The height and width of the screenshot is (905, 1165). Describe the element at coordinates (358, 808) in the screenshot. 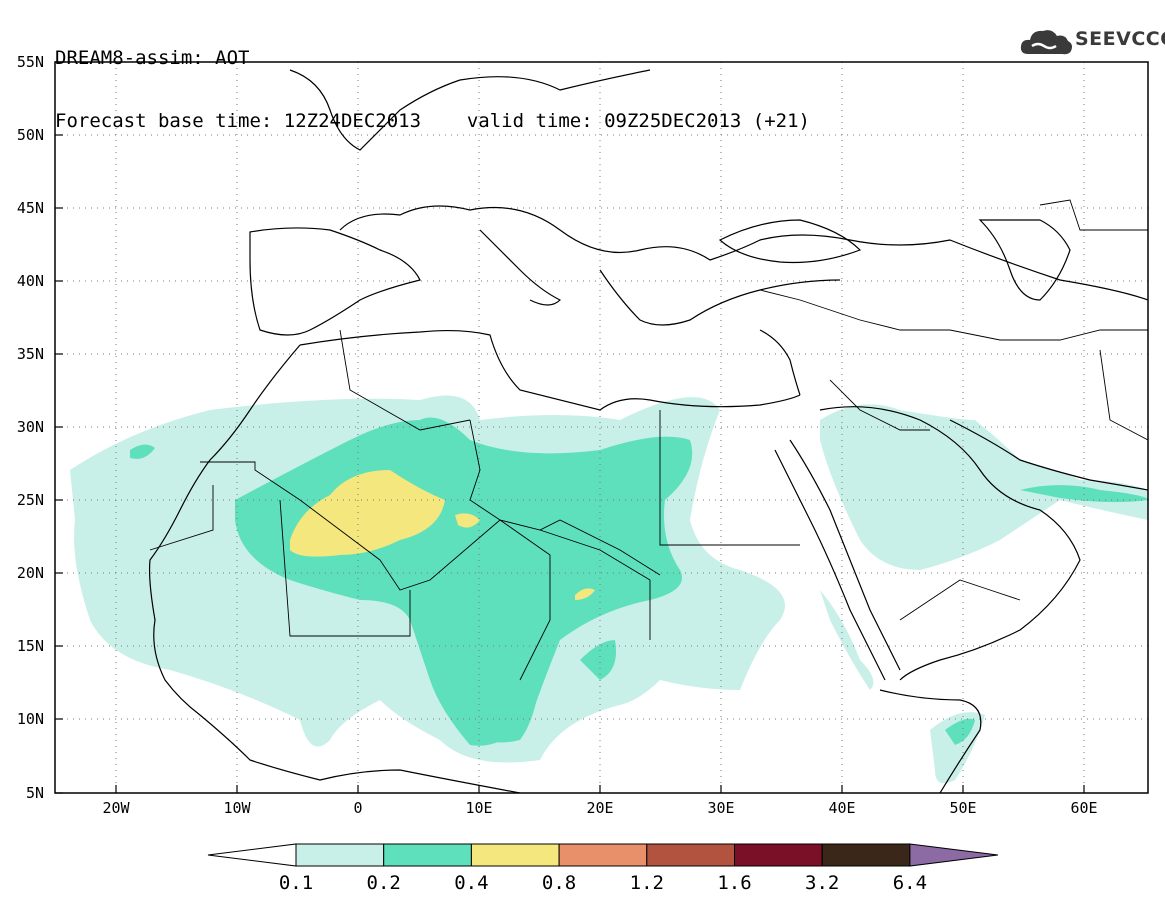

I see `lon-label: 0` at that location.